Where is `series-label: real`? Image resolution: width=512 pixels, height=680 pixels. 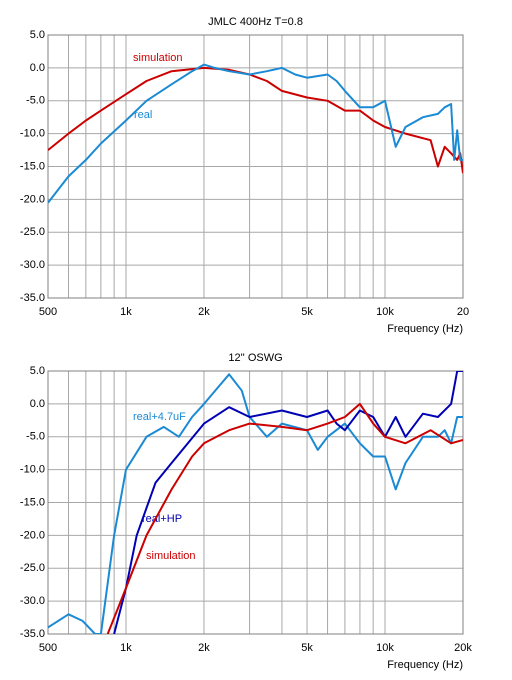
series-label: real is located at coordinates (143, 115).